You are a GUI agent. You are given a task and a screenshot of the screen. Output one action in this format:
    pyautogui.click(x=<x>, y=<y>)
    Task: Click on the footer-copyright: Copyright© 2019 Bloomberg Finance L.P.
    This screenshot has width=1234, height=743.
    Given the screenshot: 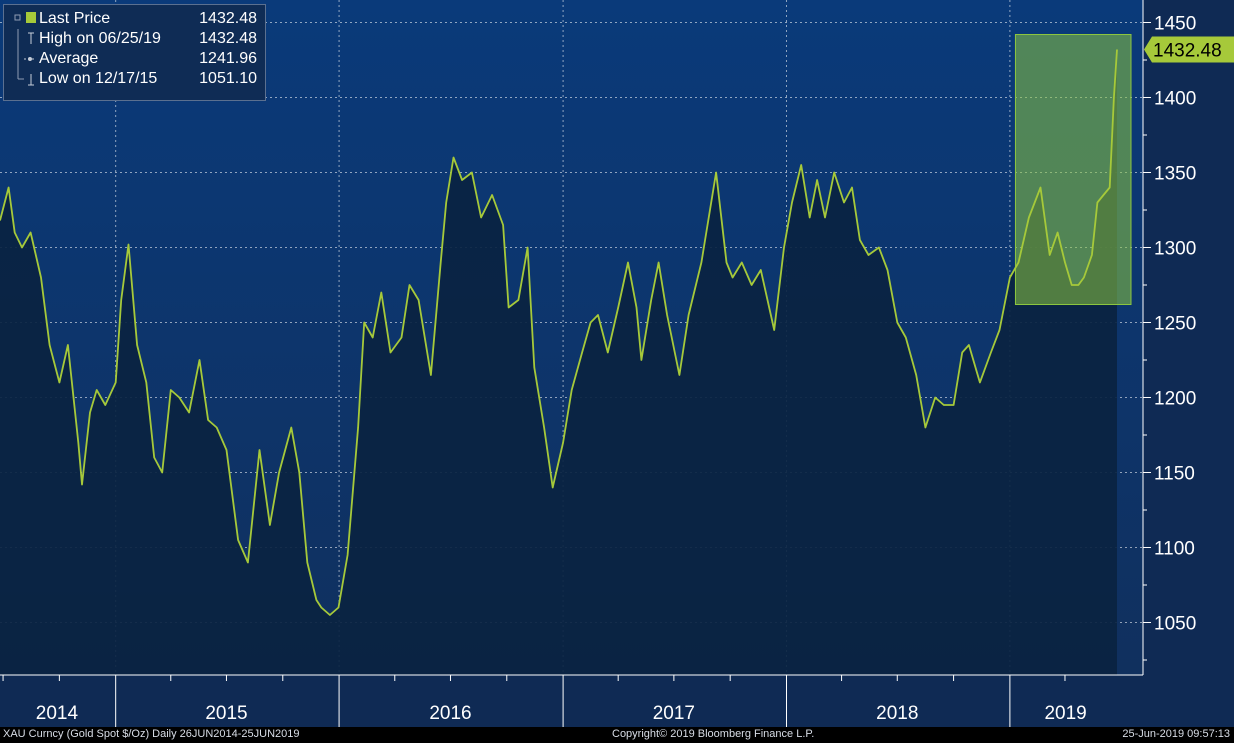 What is the action you would take?
    pyautogui.click(x=713, y=734)
    